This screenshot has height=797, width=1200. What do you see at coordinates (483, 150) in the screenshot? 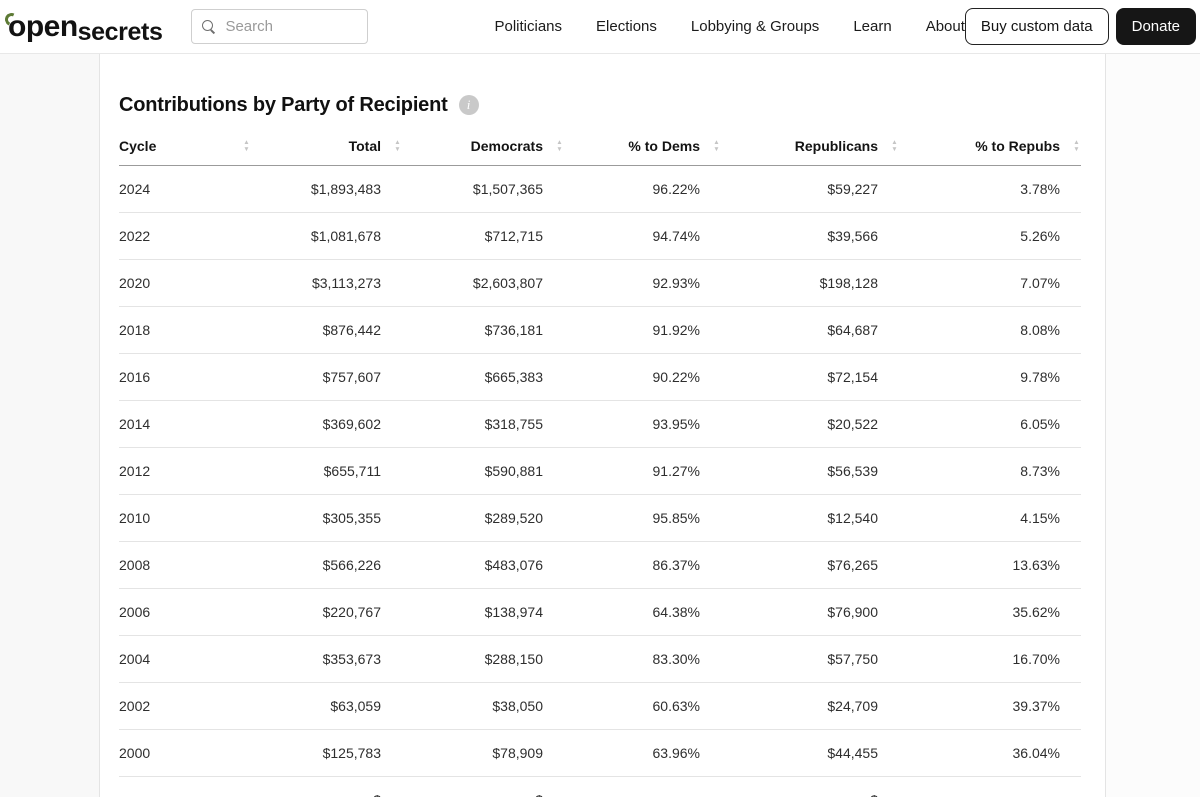
I see `column-header-democrats: Democrats ▲ ▼` at bounding box center [483, 150].